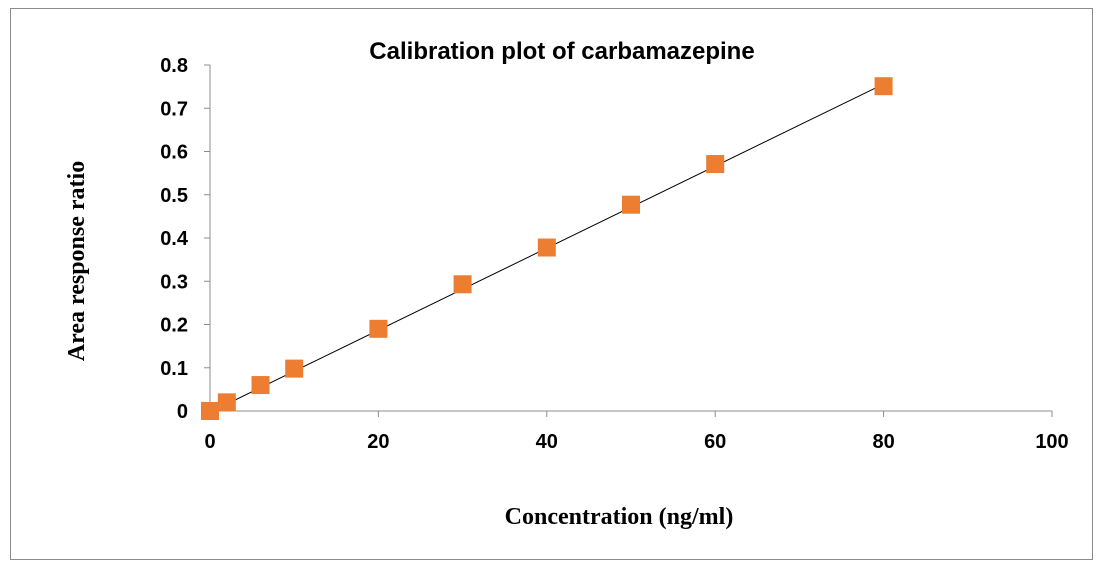  I want to click on y-tick-label: 0.8, so click(174, 66).